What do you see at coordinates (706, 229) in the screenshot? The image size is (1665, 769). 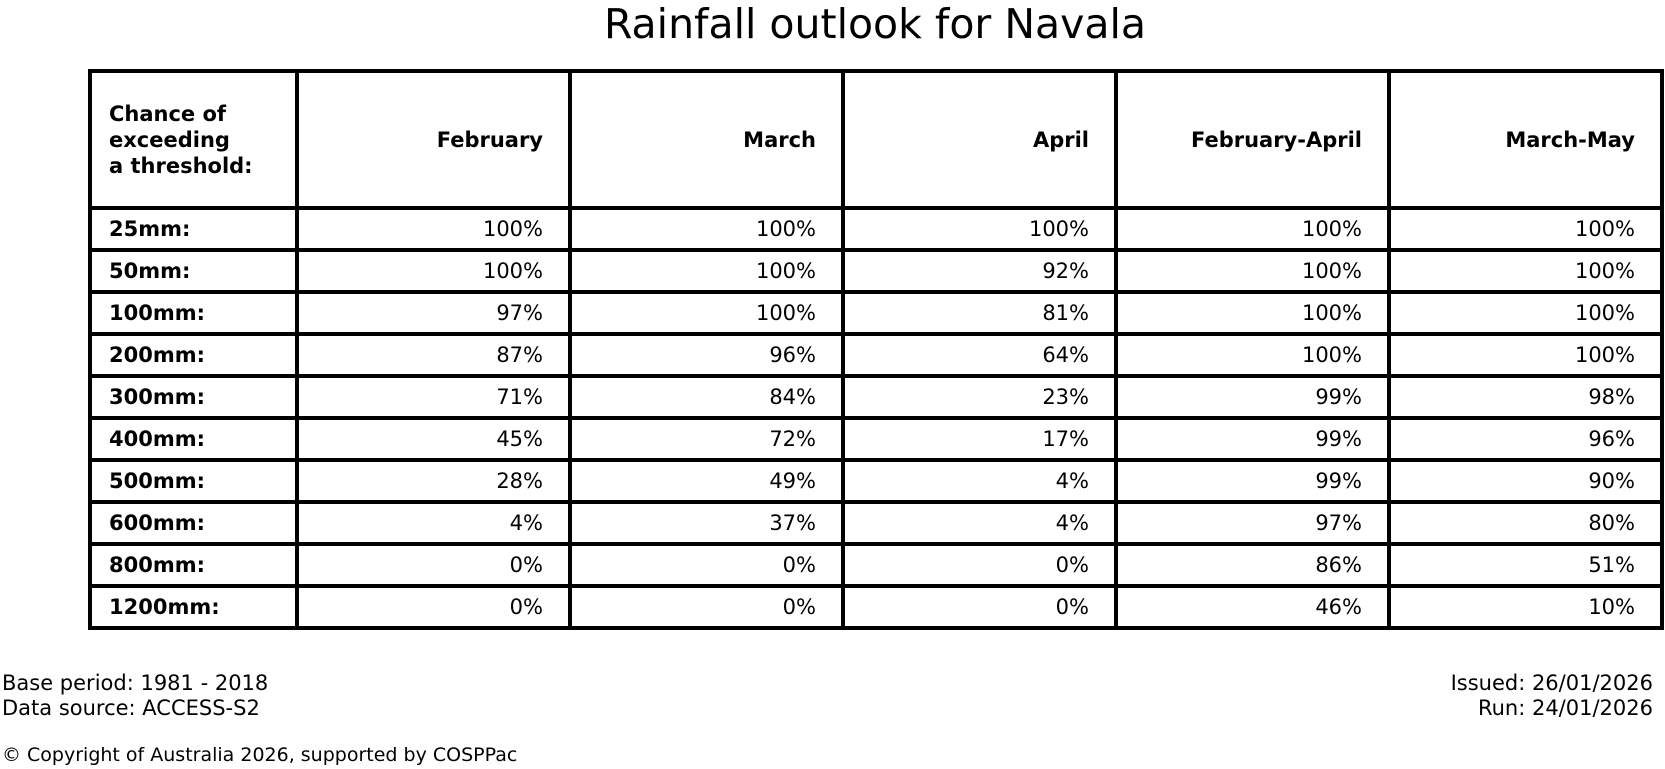 I see `cell-march-25mm: 100%` at bounding box center [706, 229].